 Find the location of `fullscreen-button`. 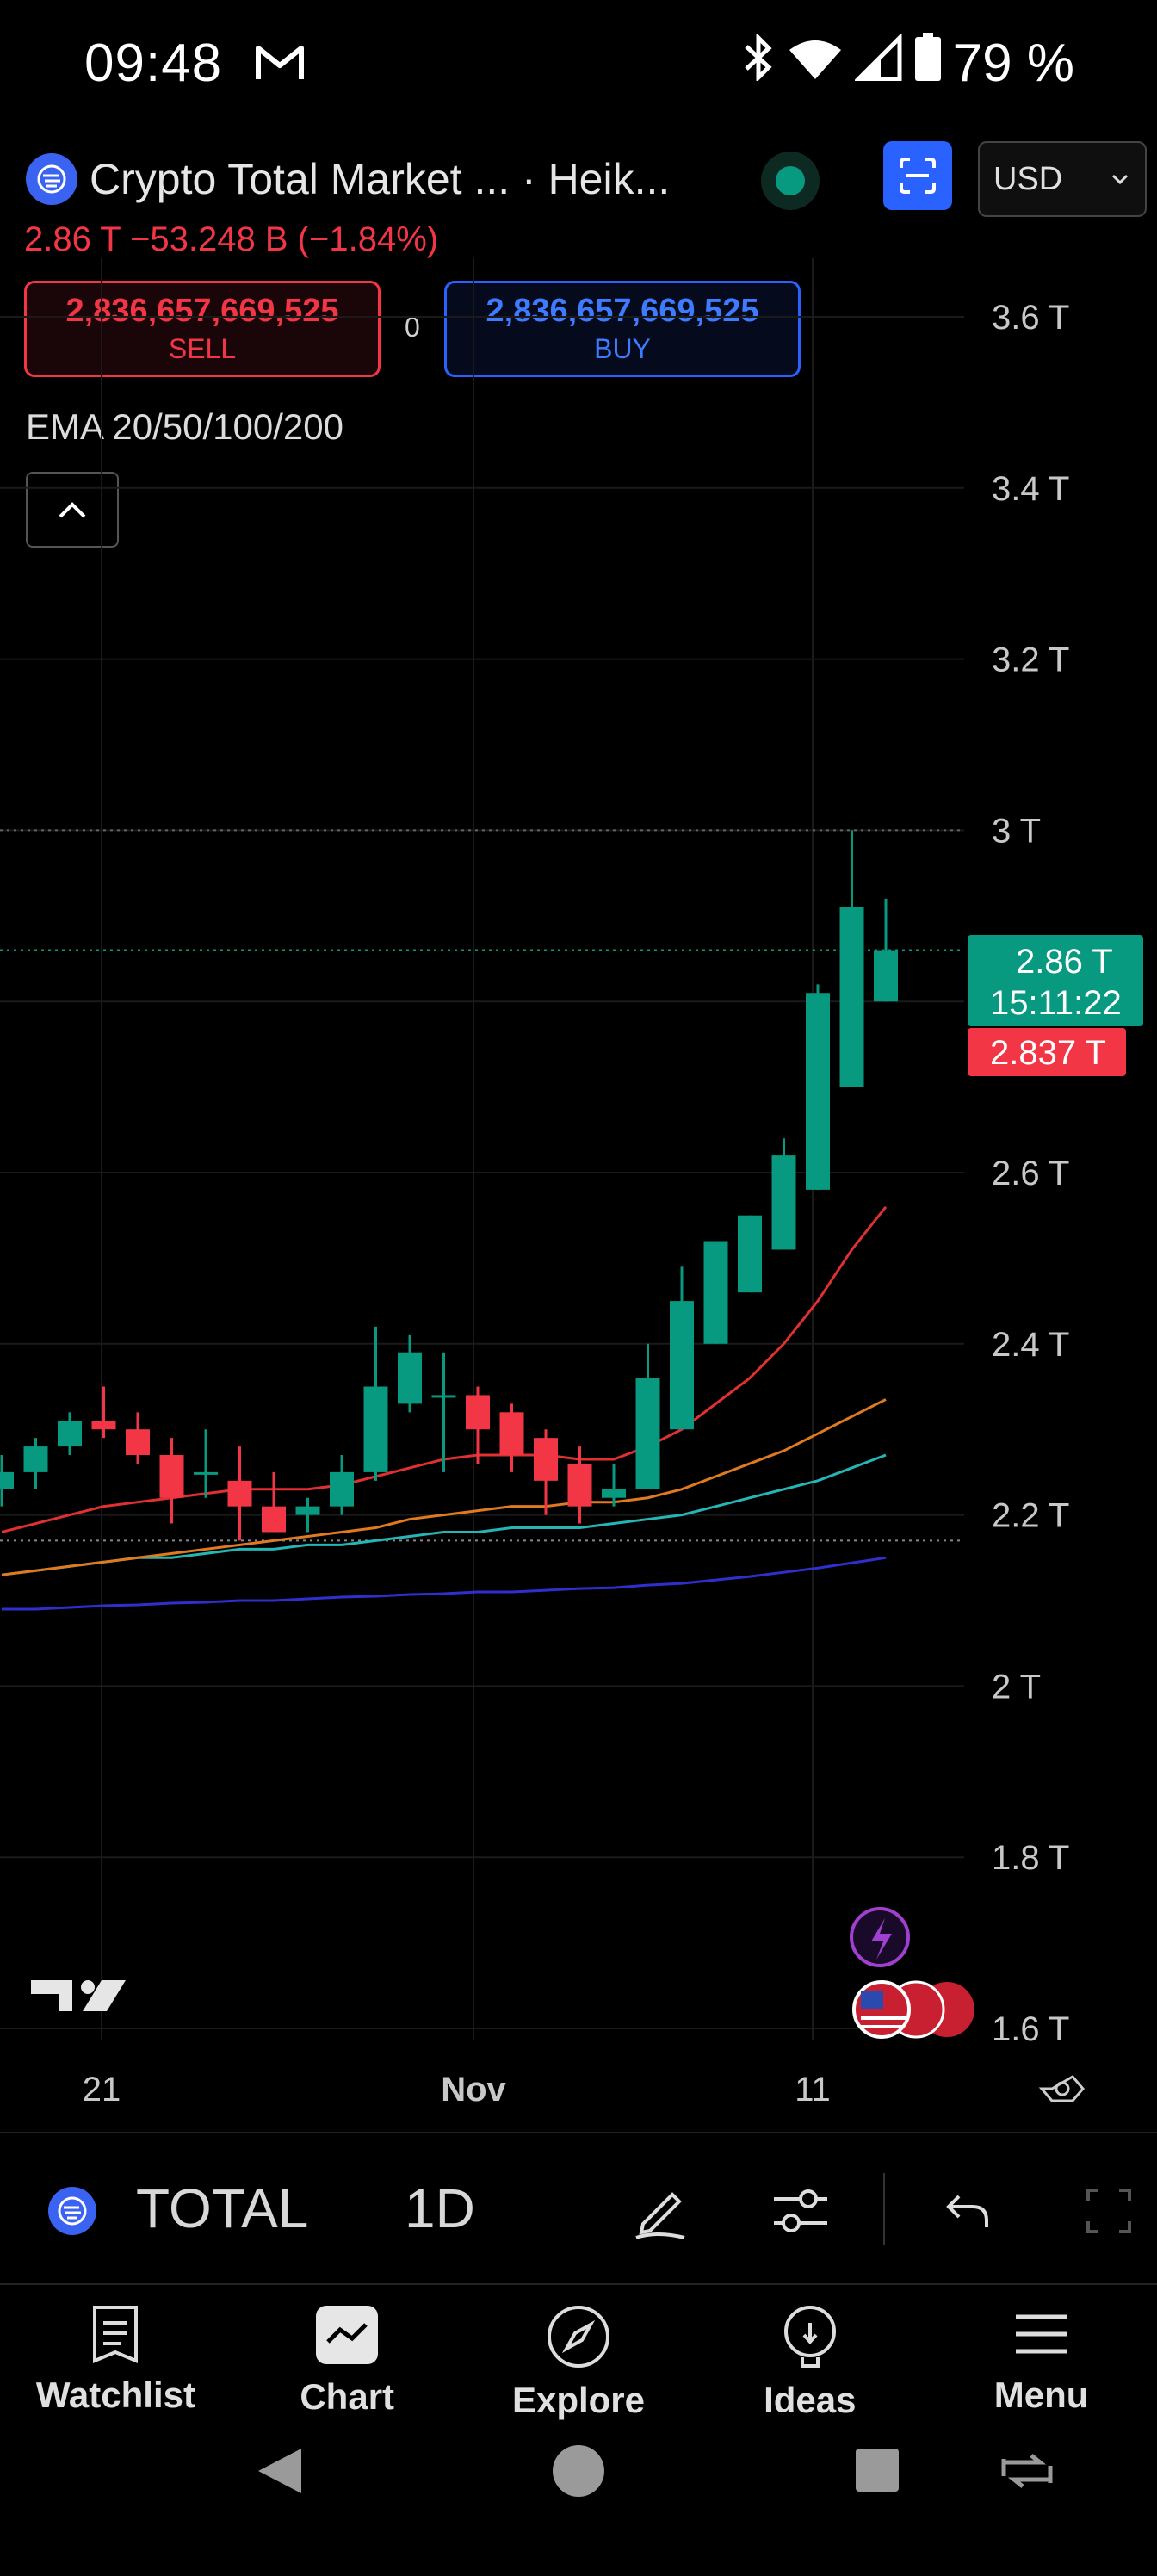

fullscreen-button is located at coordinates (1109, 2211).